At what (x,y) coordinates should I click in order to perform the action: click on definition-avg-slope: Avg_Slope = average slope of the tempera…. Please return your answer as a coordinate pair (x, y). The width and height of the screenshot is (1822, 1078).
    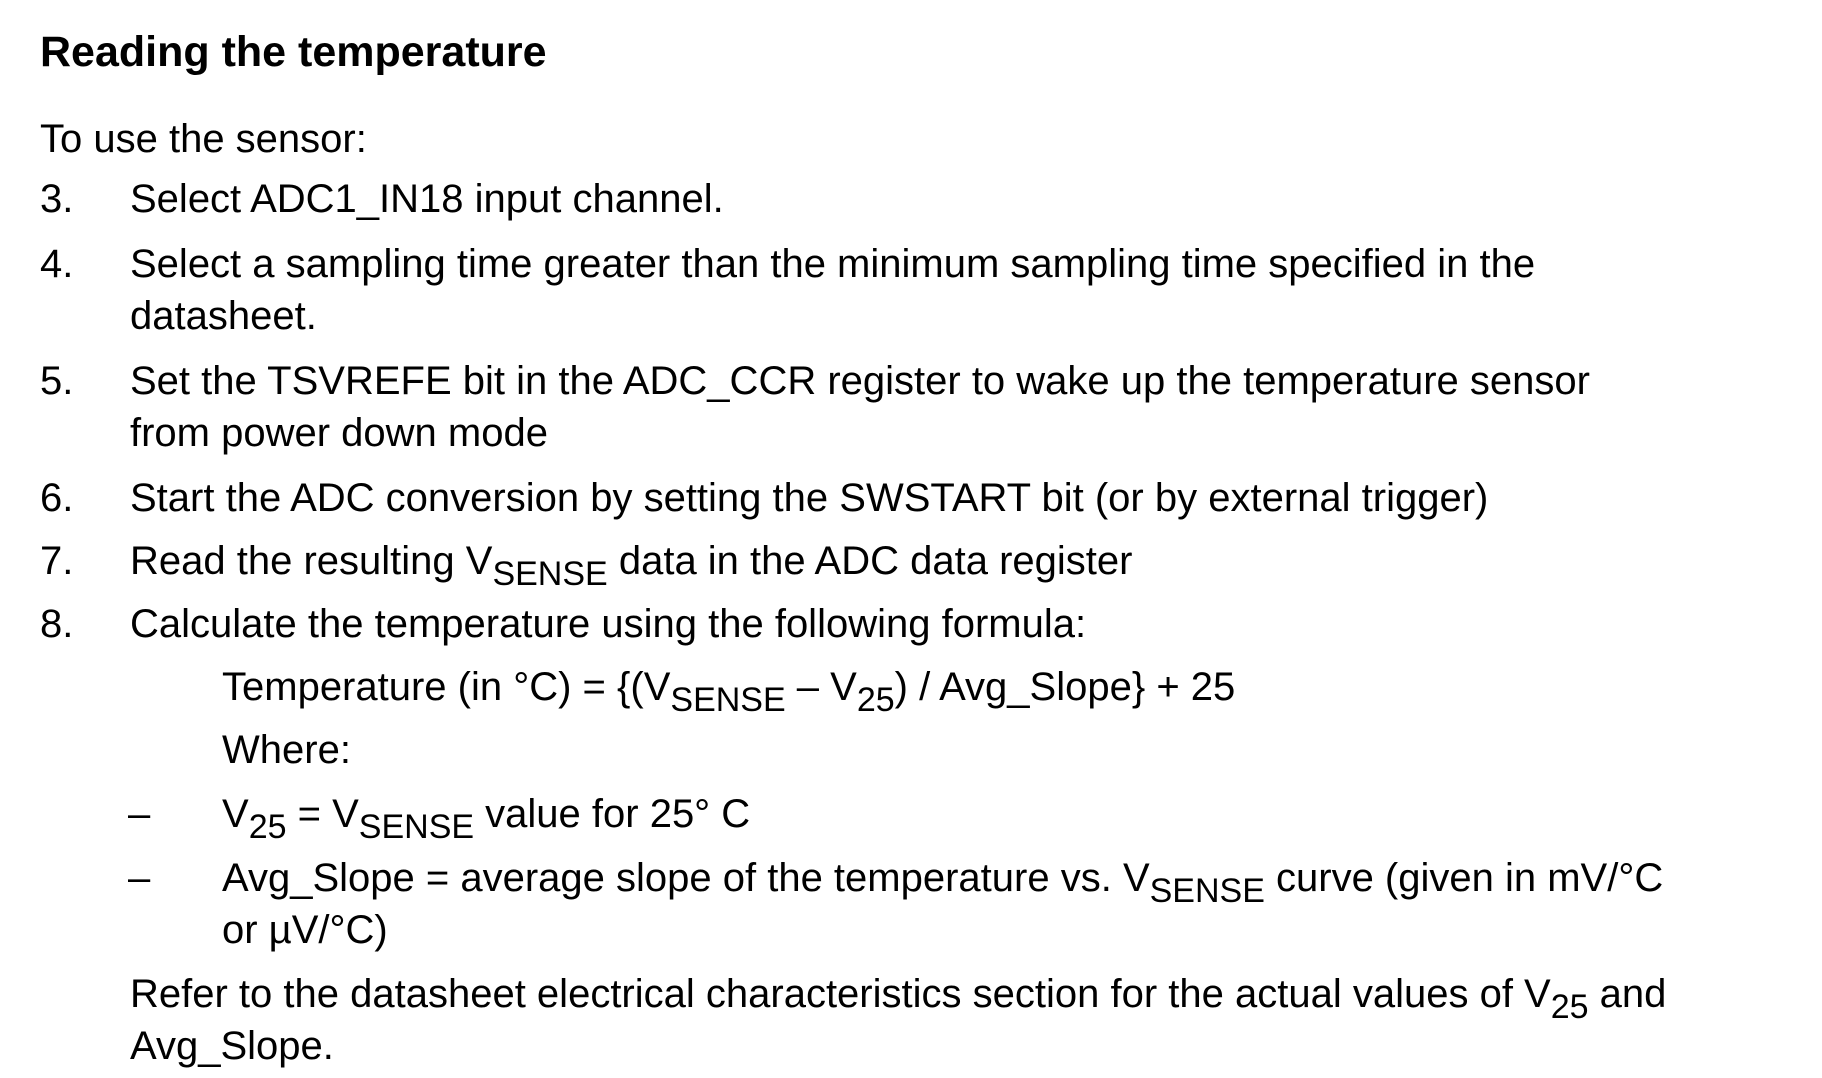
    Looking at the image, I should click on (943, 883).